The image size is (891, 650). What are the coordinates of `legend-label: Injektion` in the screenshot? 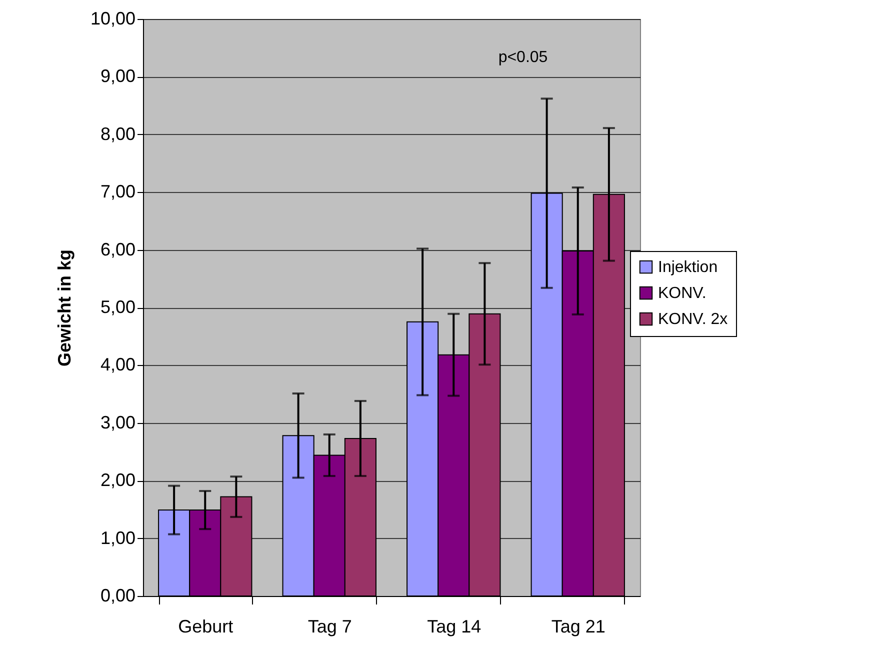 It's located at (688, 267).